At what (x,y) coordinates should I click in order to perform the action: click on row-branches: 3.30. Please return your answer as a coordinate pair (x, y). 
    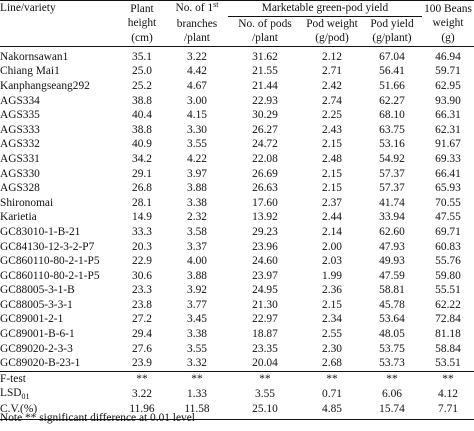
    Looking at the image, I should click on (197, 129).